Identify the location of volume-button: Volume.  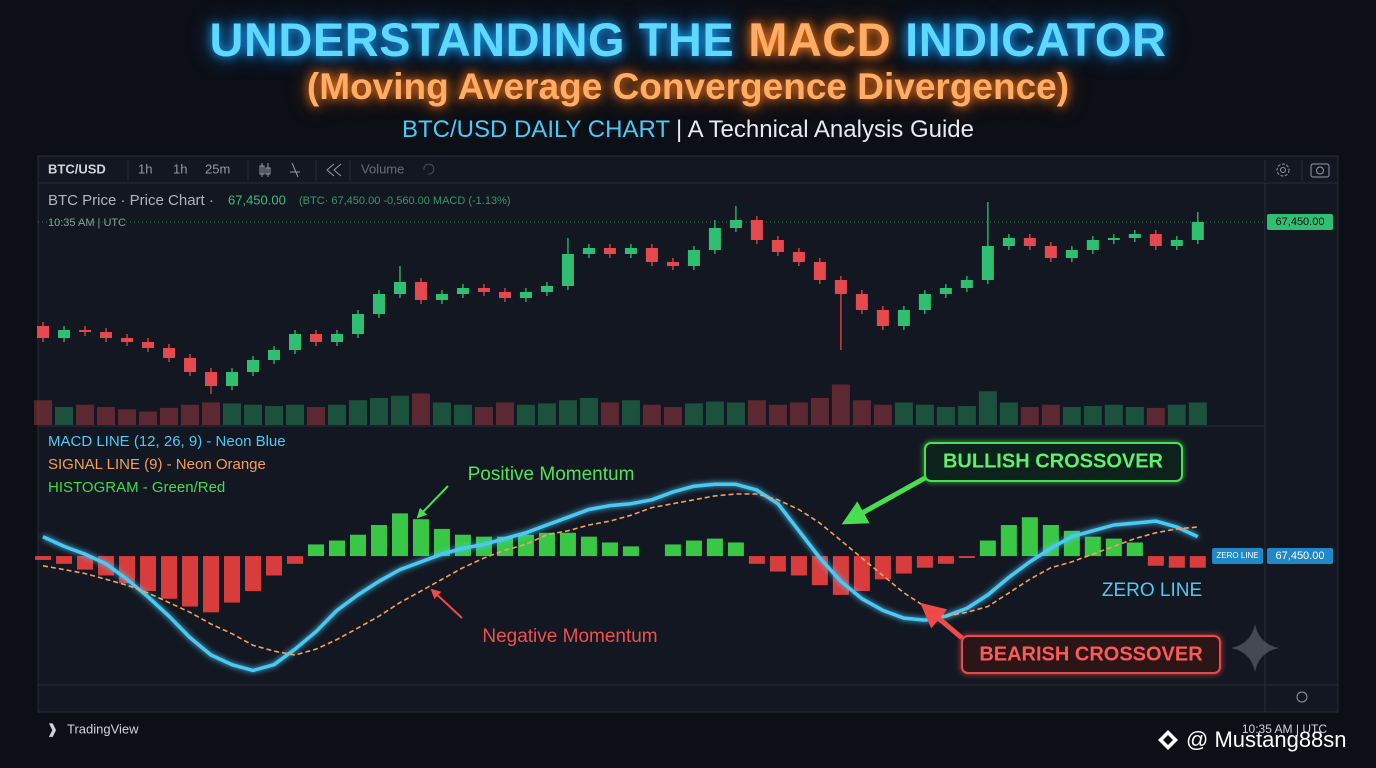
(382, 168).